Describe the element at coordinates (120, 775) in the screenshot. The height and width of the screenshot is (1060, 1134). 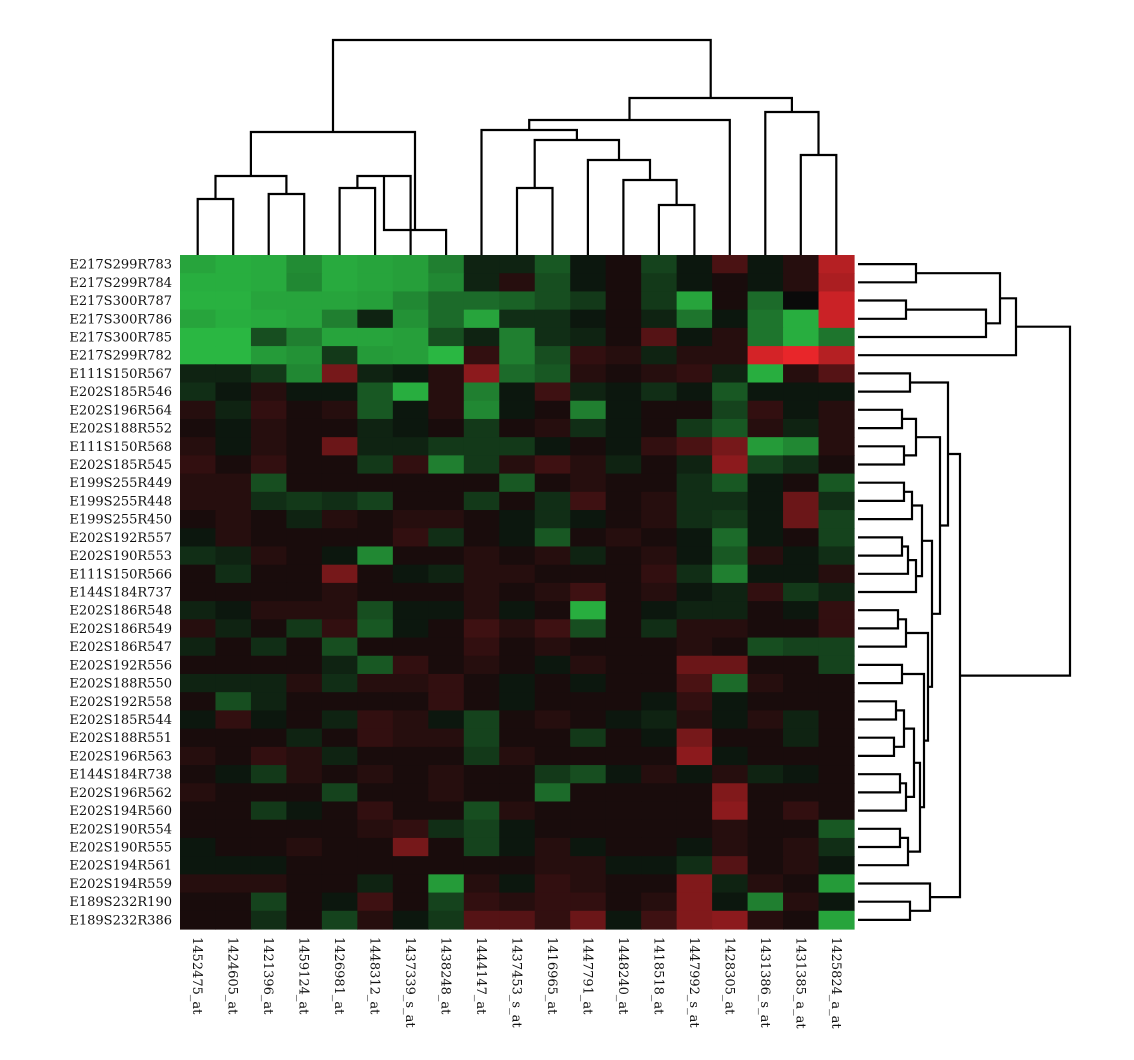
I see `row-label: E144S184R738` at that location.